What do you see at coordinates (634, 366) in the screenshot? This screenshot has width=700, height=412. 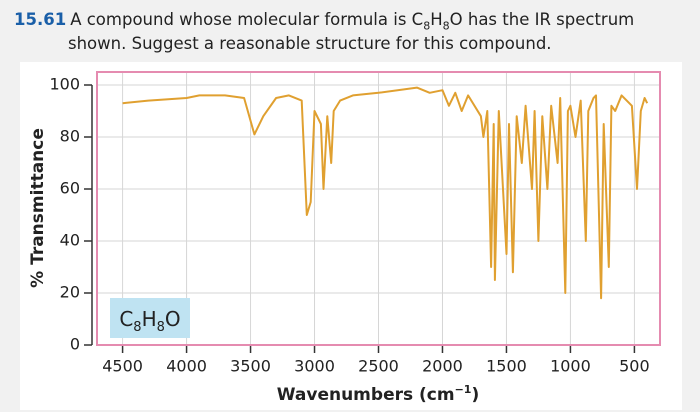 I see `x-tick-label: 500` at bounding box center [634, 366].